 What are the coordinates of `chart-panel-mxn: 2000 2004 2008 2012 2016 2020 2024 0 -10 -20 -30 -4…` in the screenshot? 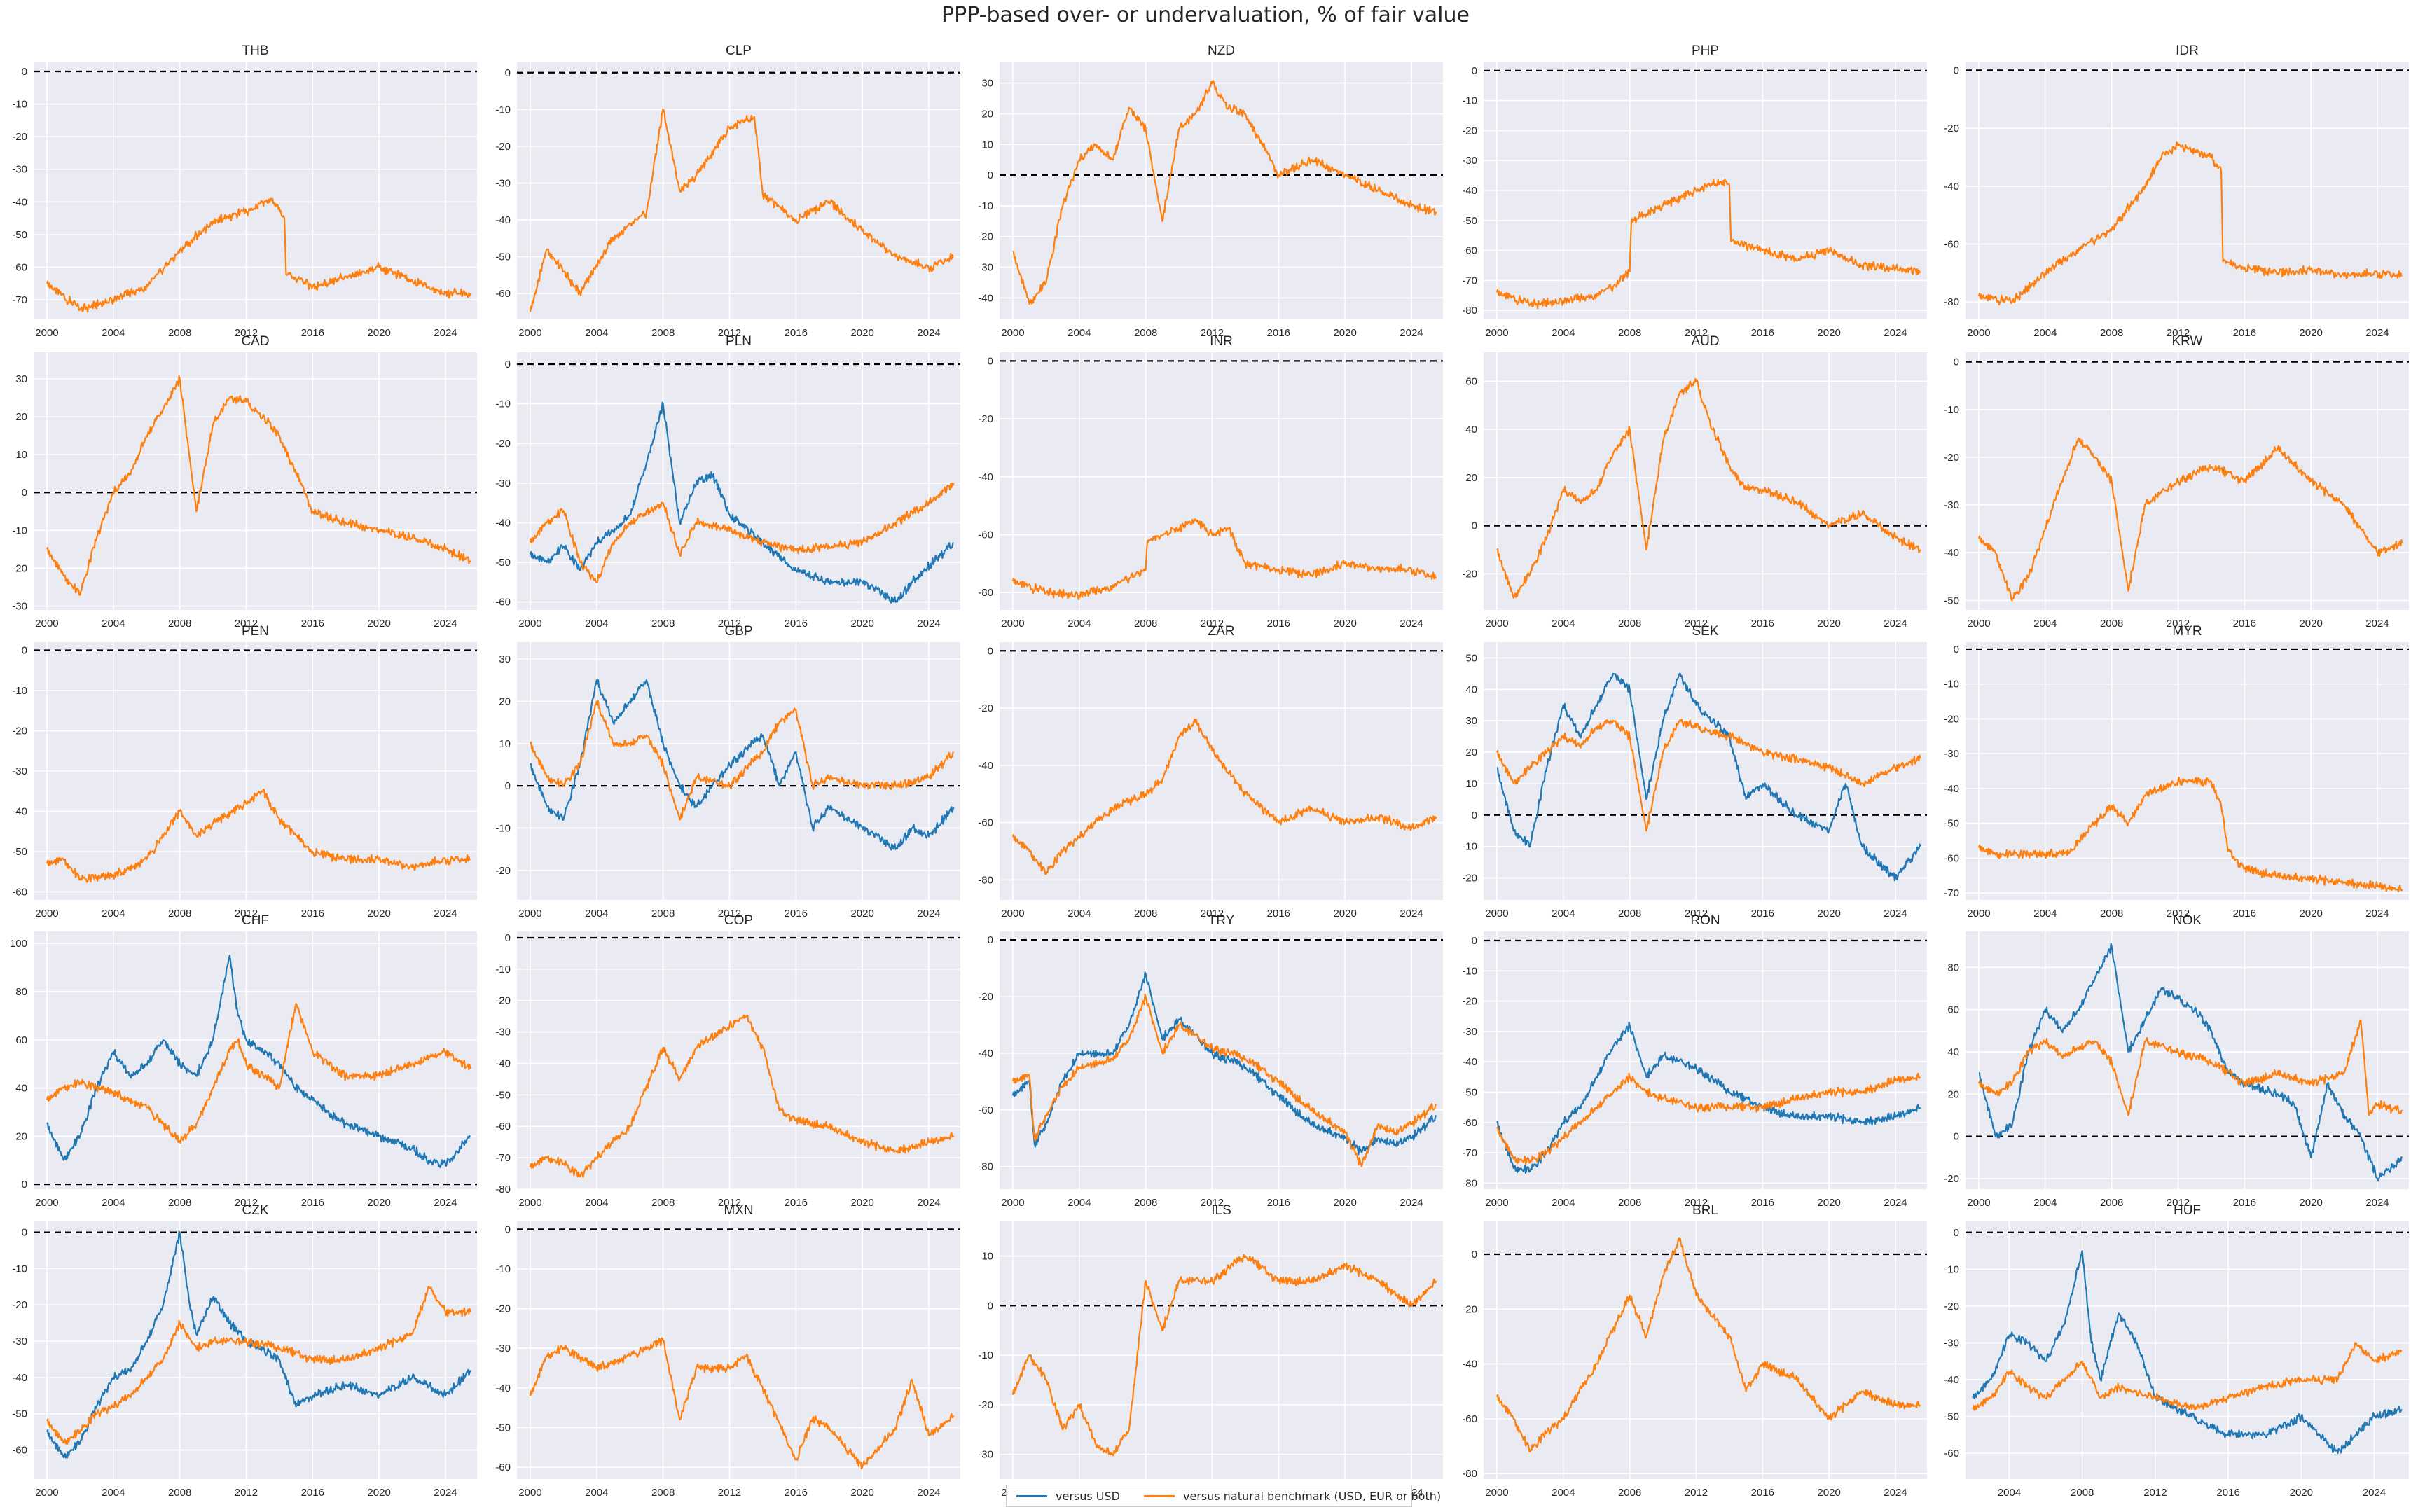 It's located at (727, 1351).